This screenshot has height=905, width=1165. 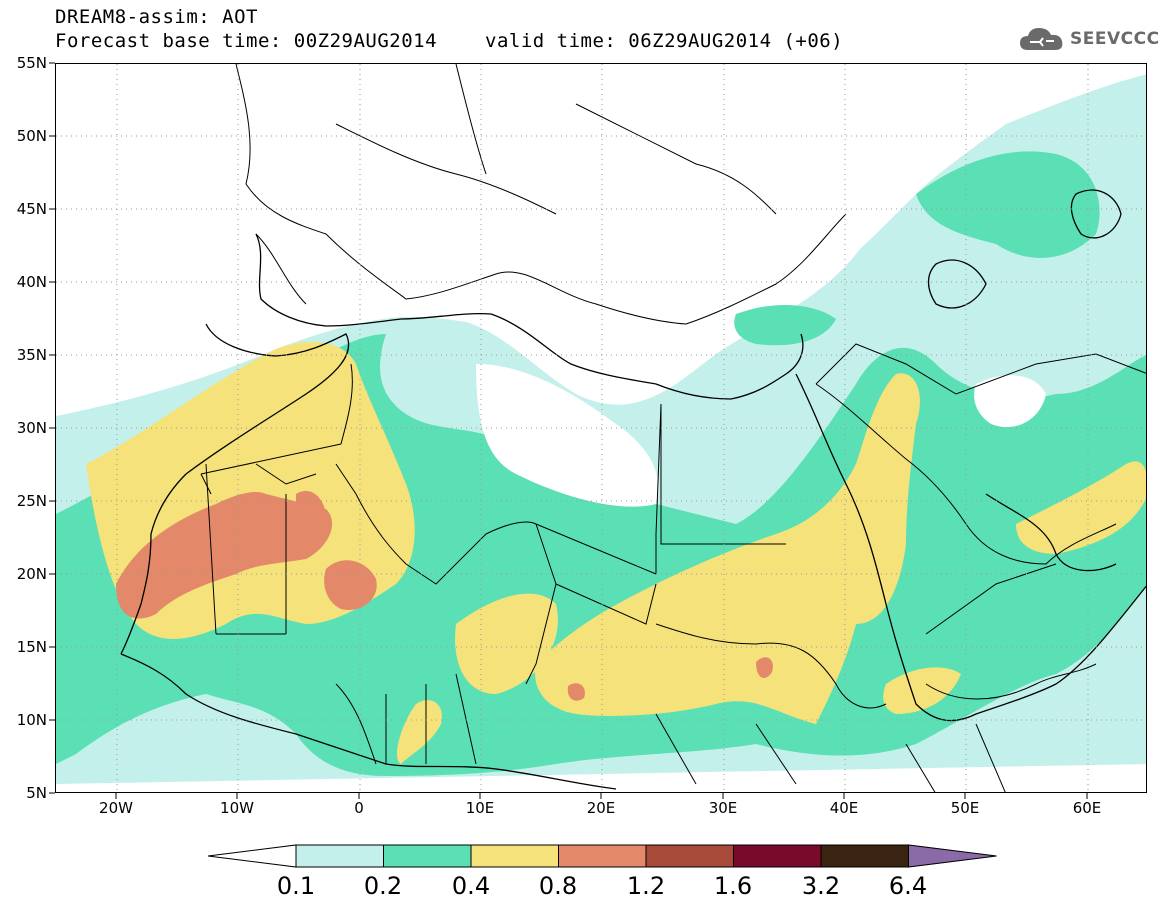 I want to click on lat-label: 40N, so click(x=31, y=282).